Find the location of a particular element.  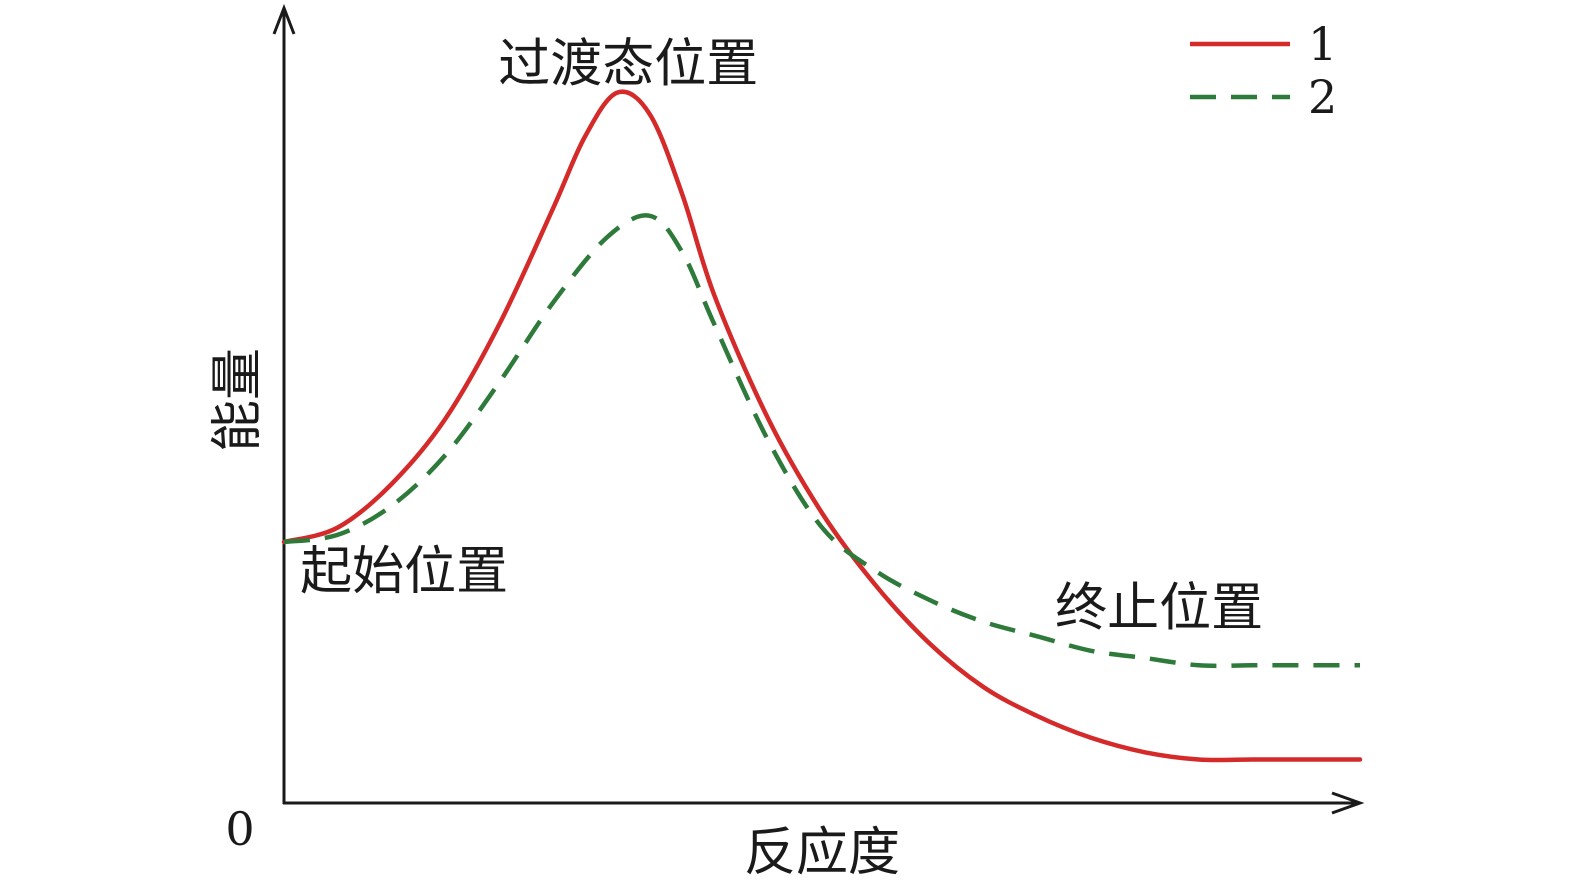

x-axis-arrow is located at coordinates (1348, 803).